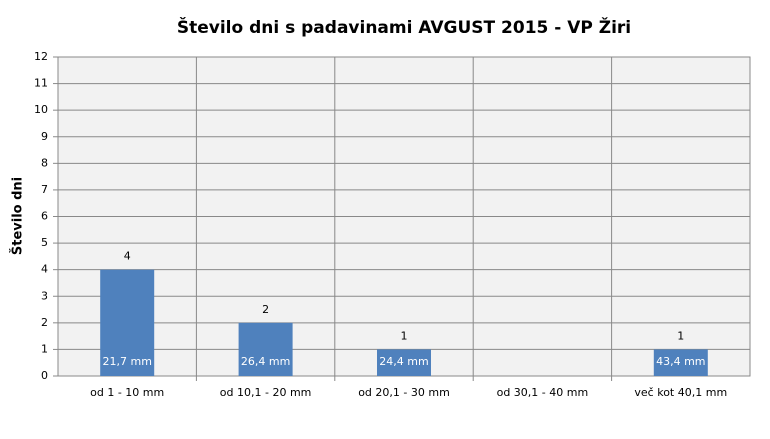 The image size is (770, 439). Describe the element at coordinates (44, 269) in the screenshot. I see `y-tick-label: 4` at that location.